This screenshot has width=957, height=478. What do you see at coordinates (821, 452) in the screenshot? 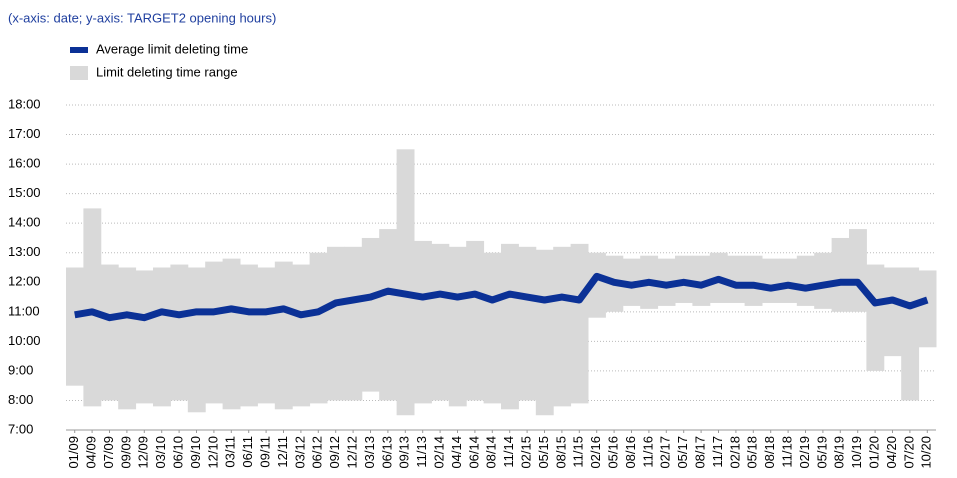
I see `x-tick-label: 05/19` at bounding box center [821, 452].